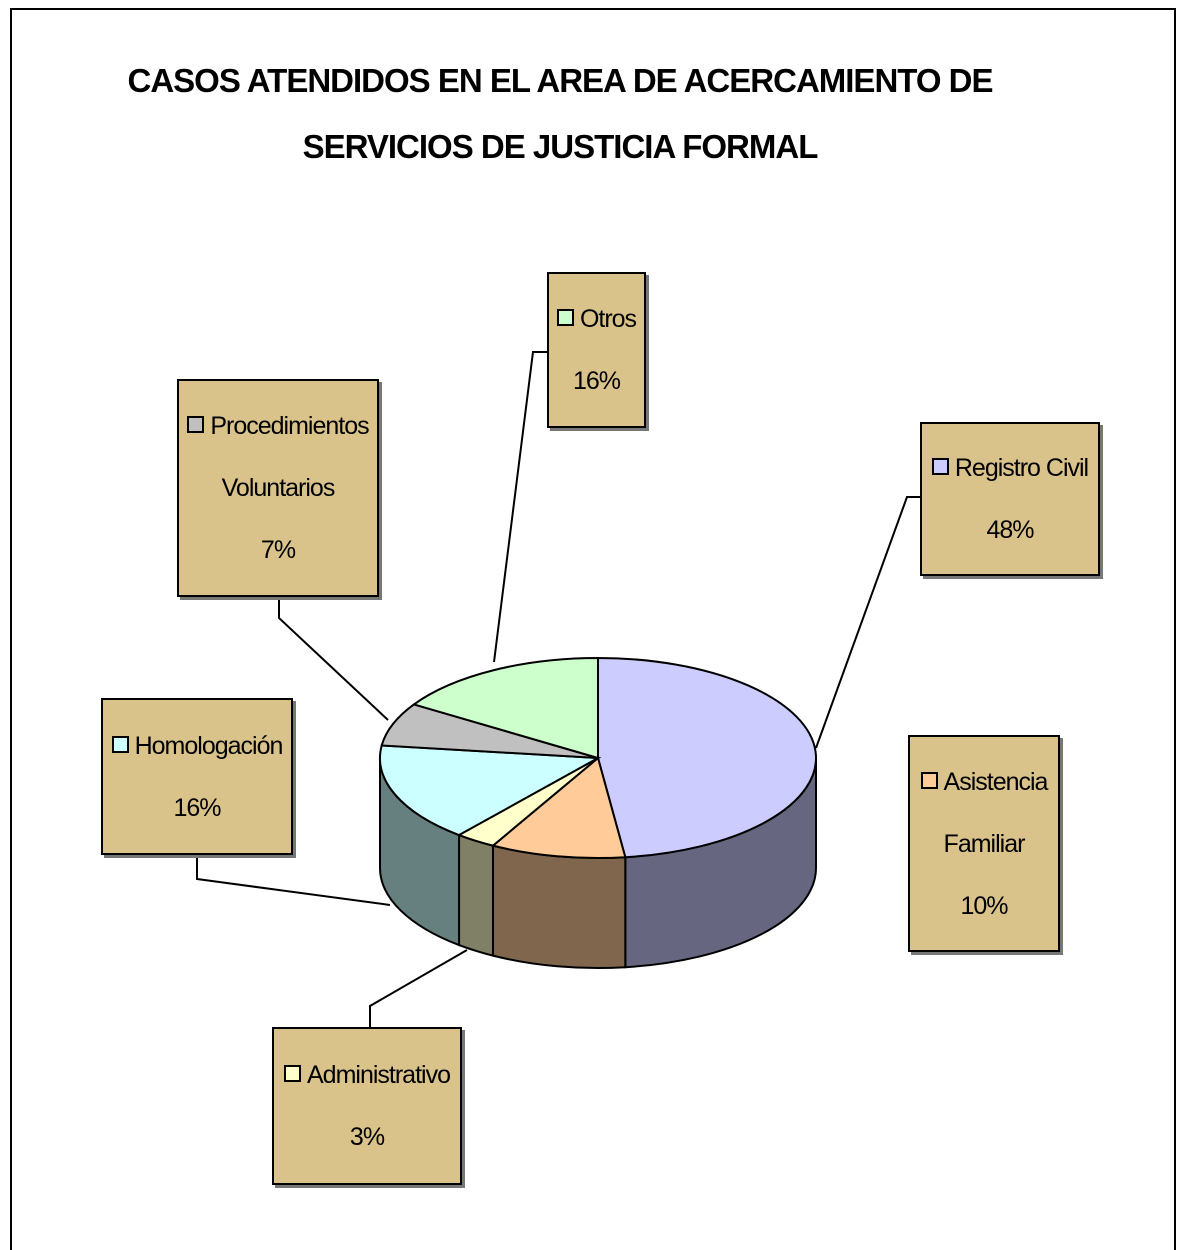 Image resolution: width=1187 pixels, height=1250 pixels. I want to click on data-label: Homologación 16%, so click(197, 776).